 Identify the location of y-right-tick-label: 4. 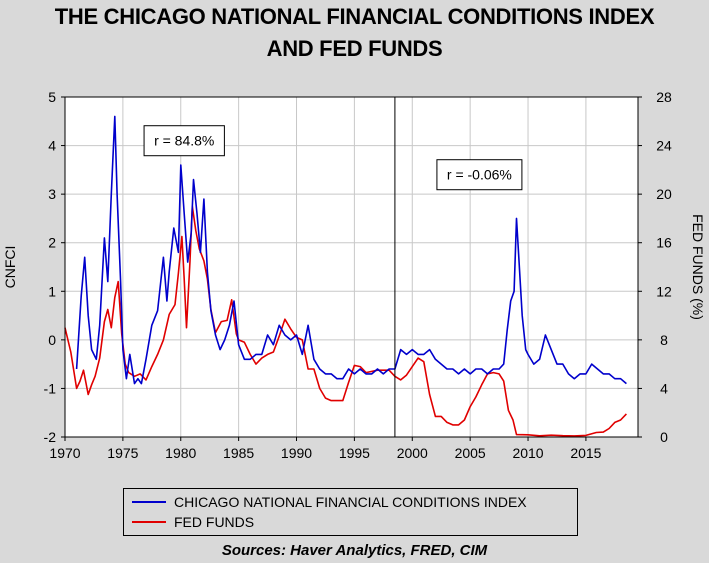
(664, 388).